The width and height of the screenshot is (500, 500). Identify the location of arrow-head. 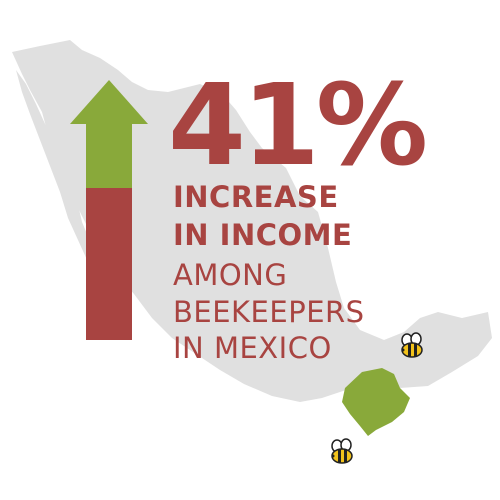
(109, 102).